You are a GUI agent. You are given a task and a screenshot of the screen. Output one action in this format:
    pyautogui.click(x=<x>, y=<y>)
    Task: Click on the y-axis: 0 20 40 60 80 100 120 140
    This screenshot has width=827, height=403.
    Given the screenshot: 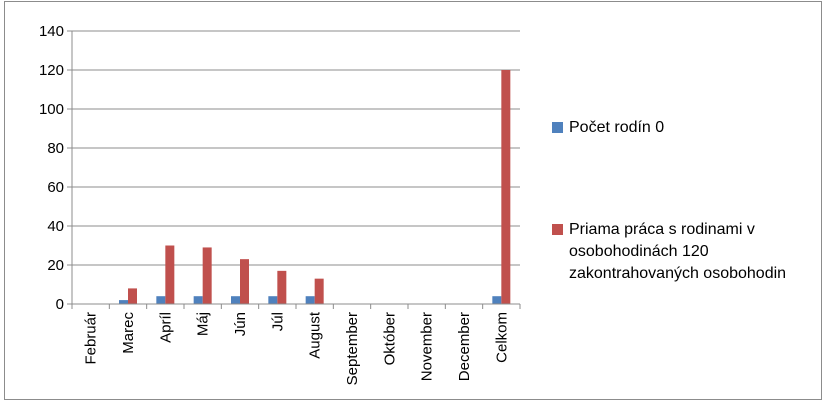 What is the action you would take?
    pyautogui.click(x=56, y=168)
    